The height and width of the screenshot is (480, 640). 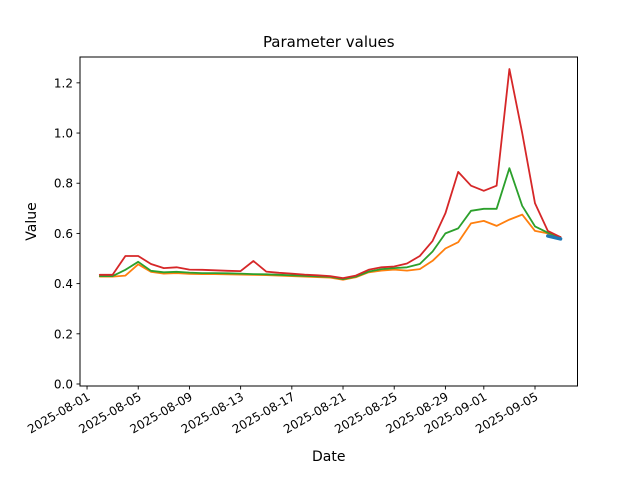 I want to click on chart-title: Parameter values, so click(x=329, y=42).